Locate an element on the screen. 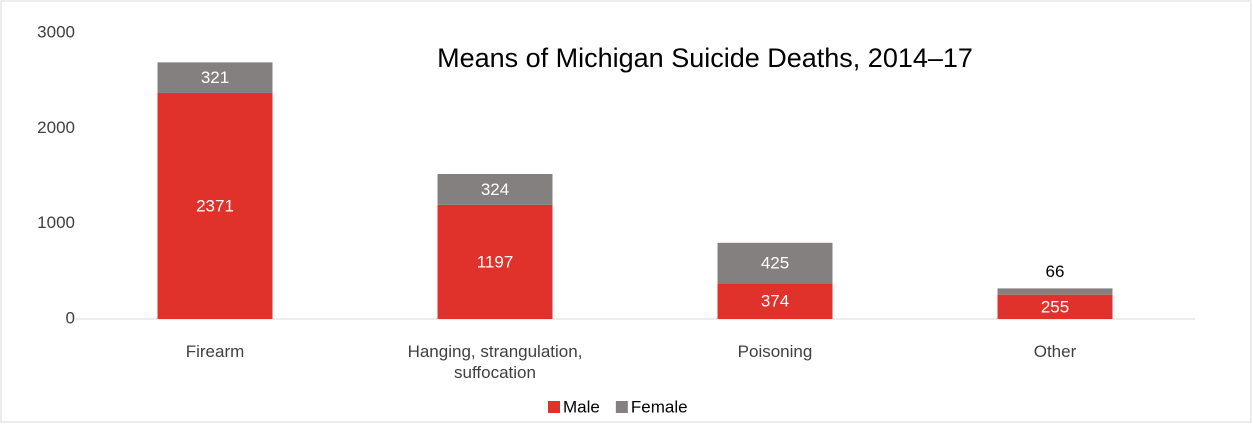 This screenshot has width=1253, height=424. y-tick-label: 2000 is located at coordinates (56, 127).